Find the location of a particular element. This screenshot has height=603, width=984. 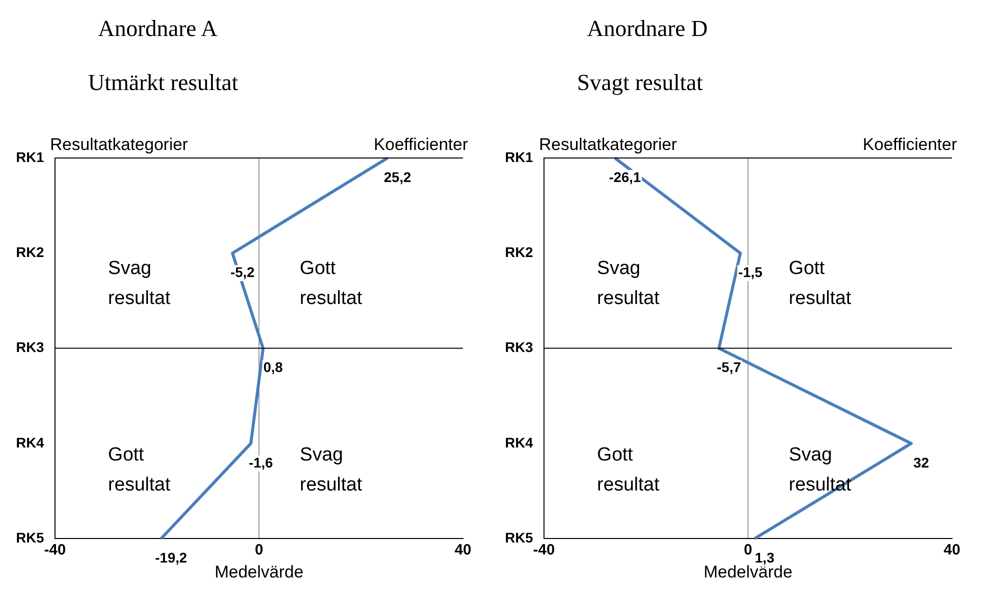

chart-subtitle: Svagt resultat is located at coordinates (640, 83).